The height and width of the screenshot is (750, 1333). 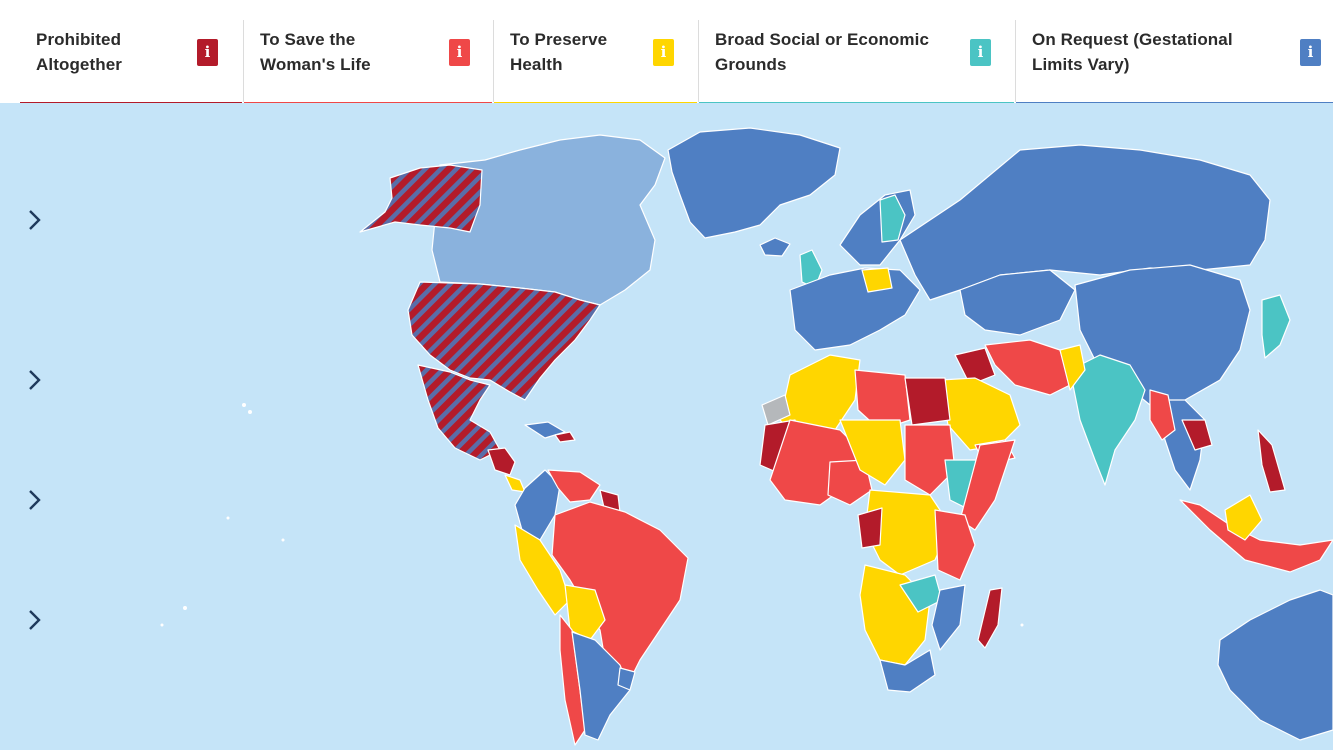 I want to click on region-central-asia, so click(x=1017, y=302).